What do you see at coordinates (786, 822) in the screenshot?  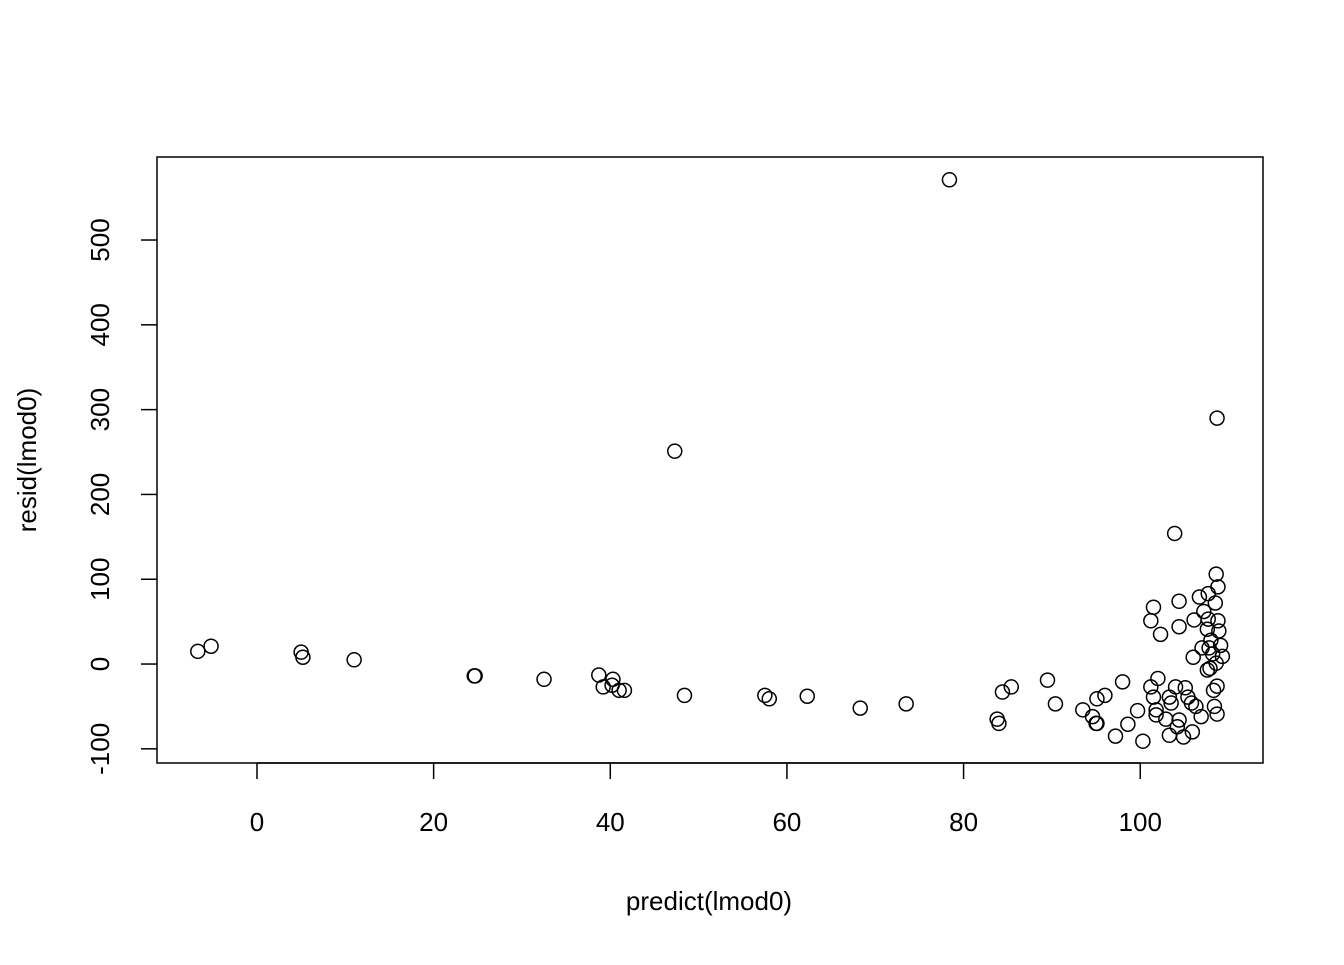 I see `x-tick-label: 60` at bounding box center [786, 822].